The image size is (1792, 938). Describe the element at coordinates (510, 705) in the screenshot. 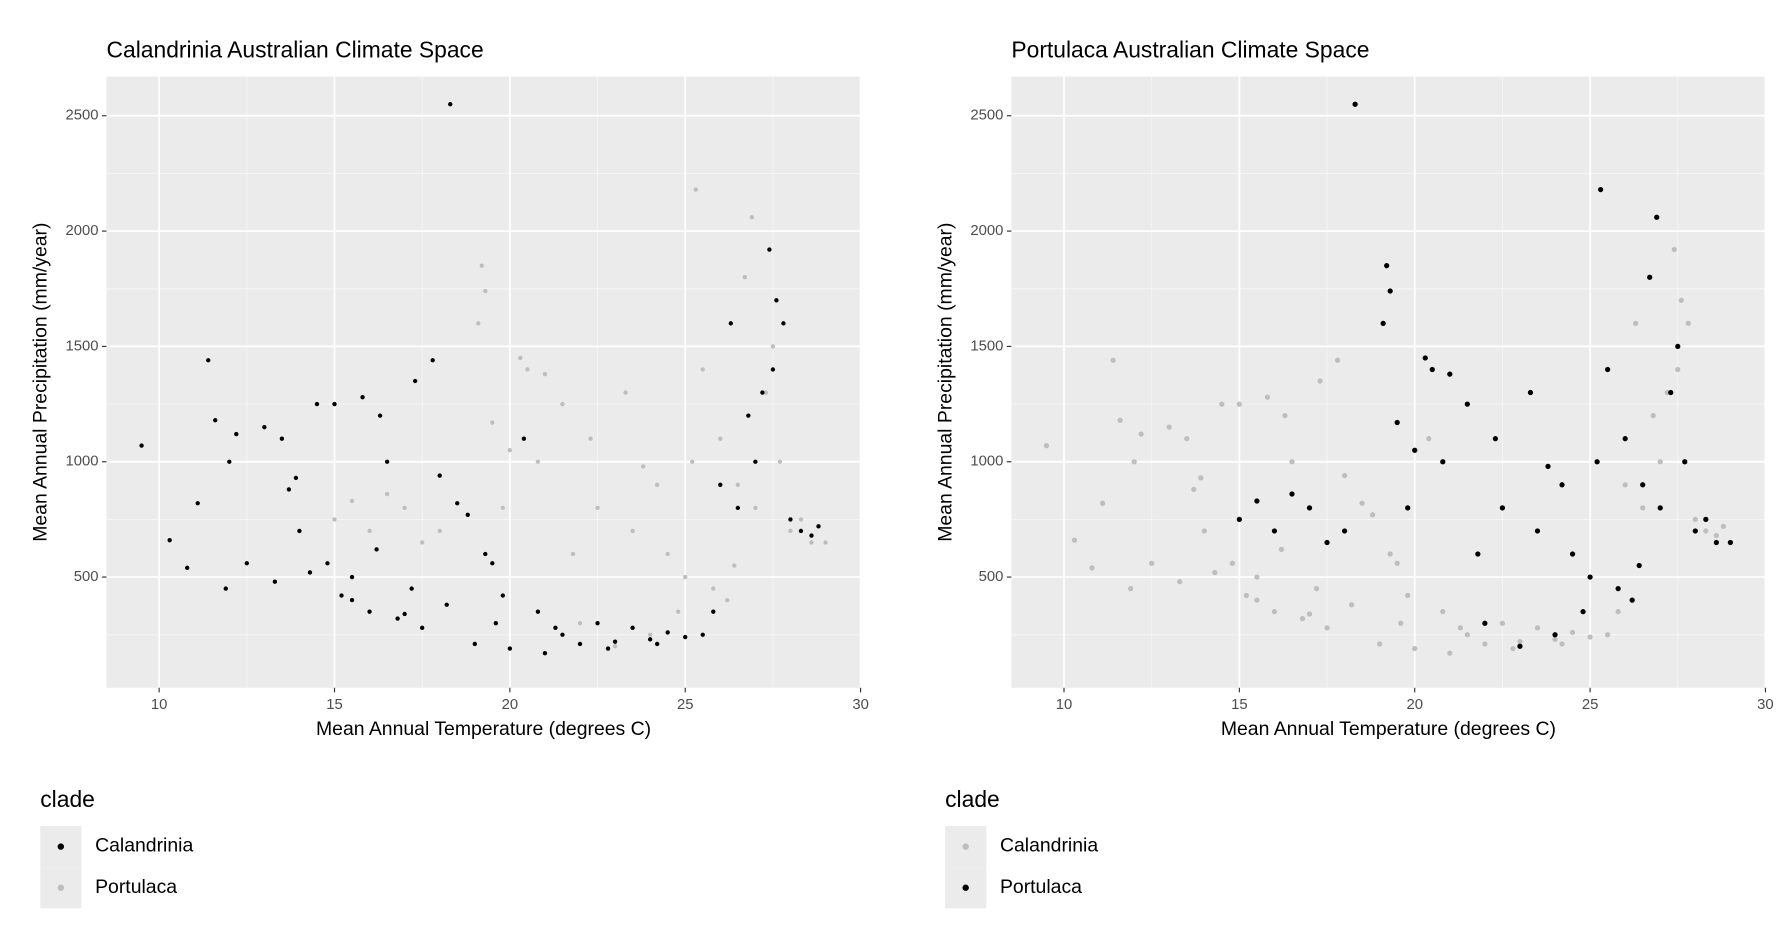

I see `x-tick-label: 20` at that location.